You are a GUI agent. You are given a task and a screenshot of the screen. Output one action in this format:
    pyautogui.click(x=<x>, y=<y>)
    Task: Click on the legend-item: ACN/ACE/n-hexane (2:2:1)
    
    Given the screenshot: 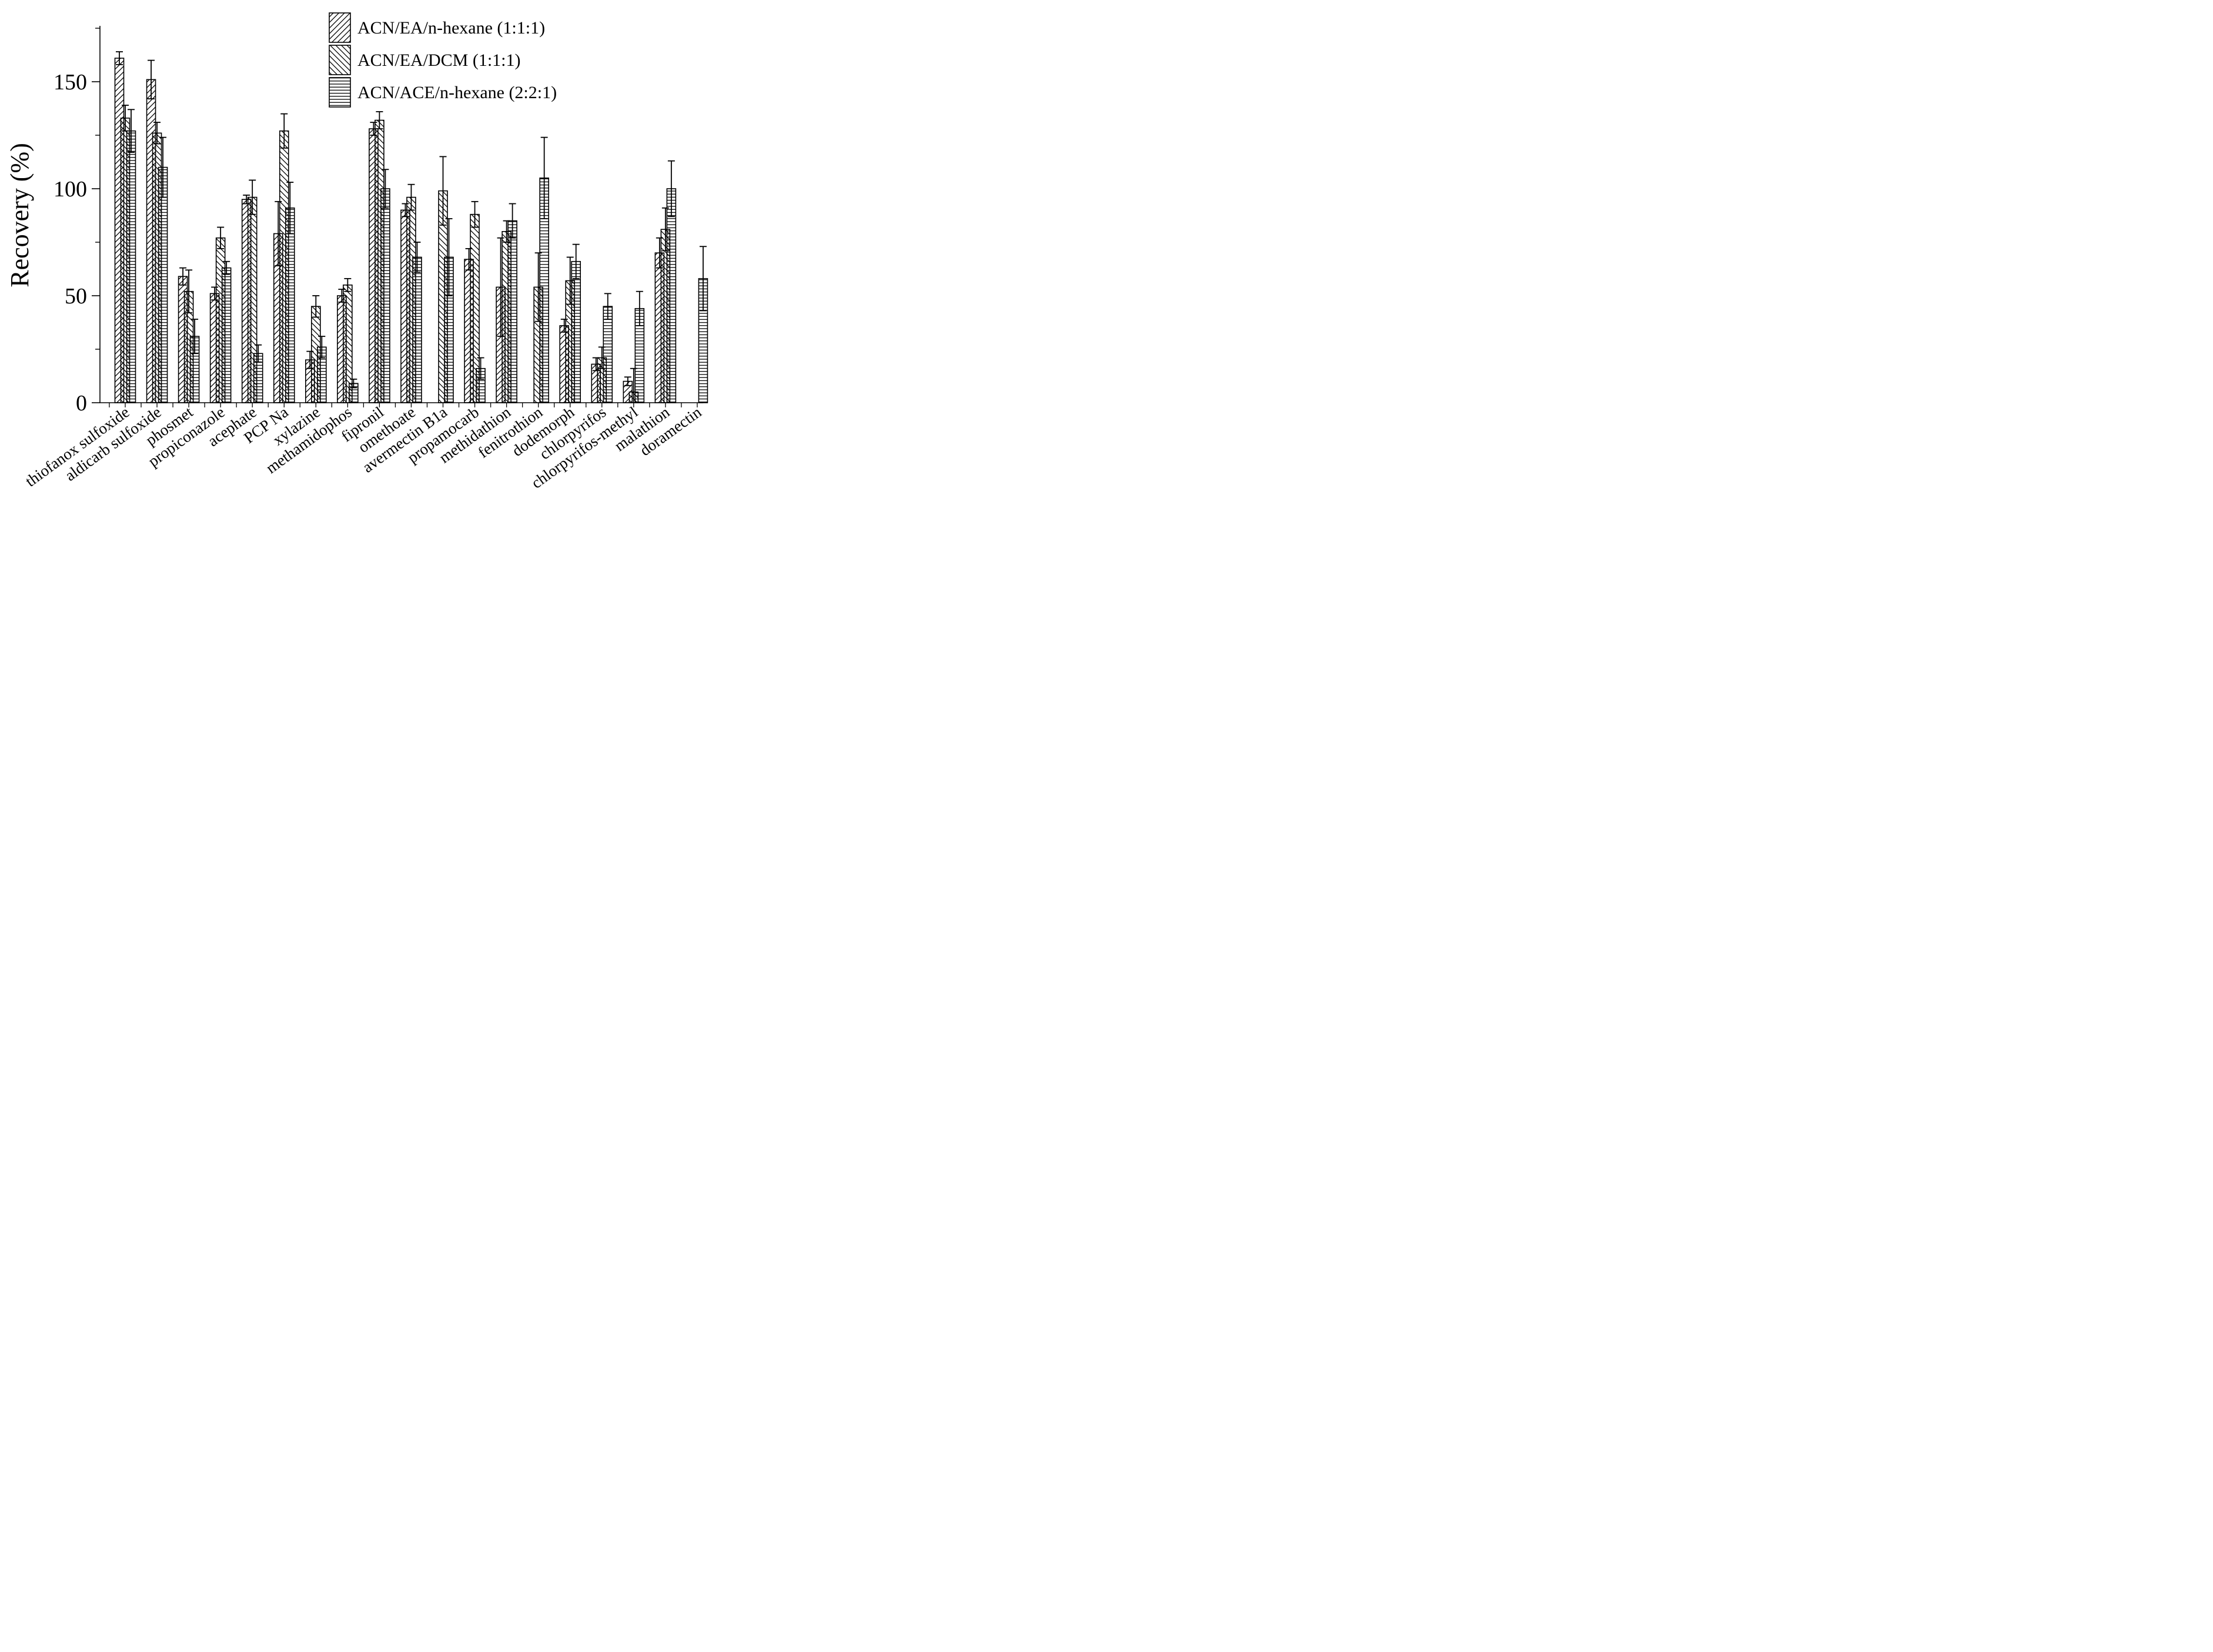 What is the action you would take?
    pyautogui.click(x=443, y=92)
    